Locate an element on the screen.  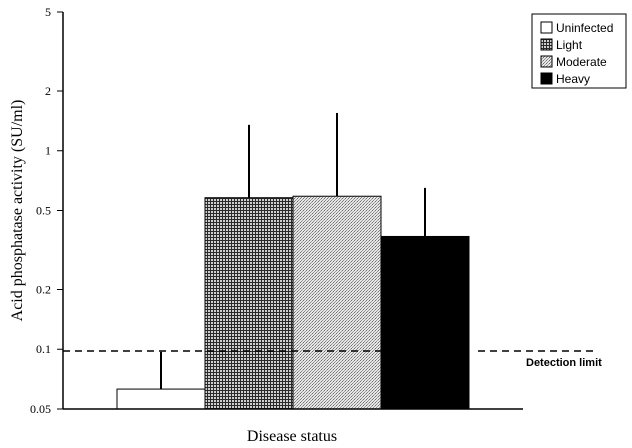
y-tick-label: 5 is located at coordinates (48, 12).